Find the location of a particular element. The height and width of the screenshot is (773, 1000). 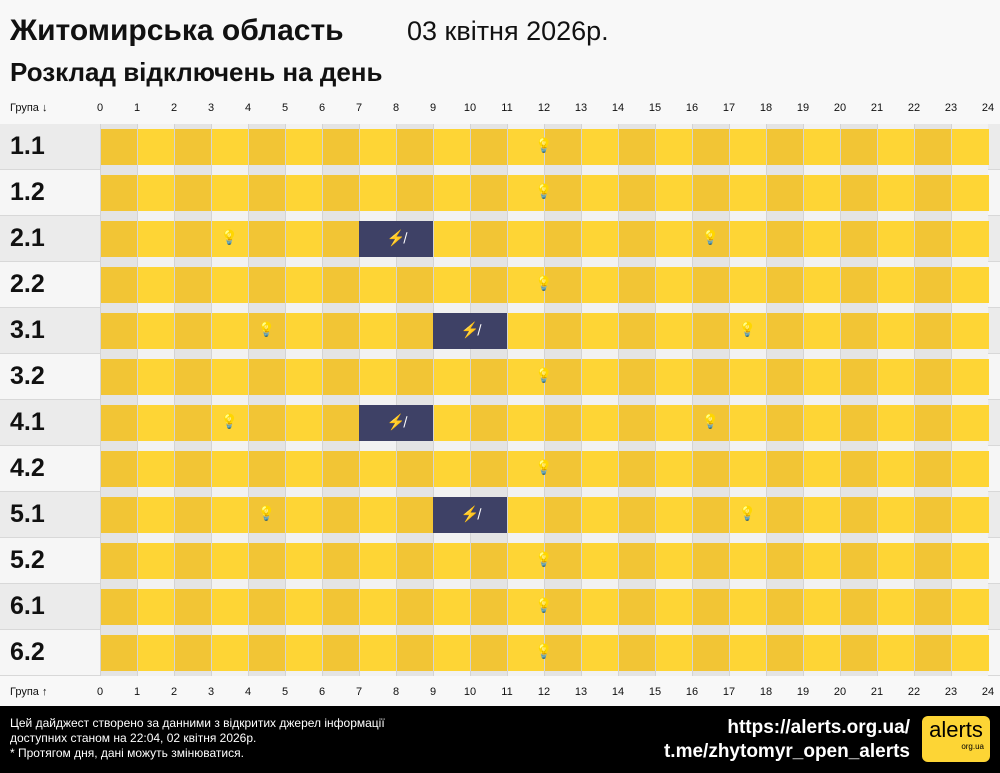

hour-tick: 6 is located at coordinates (322, 108).